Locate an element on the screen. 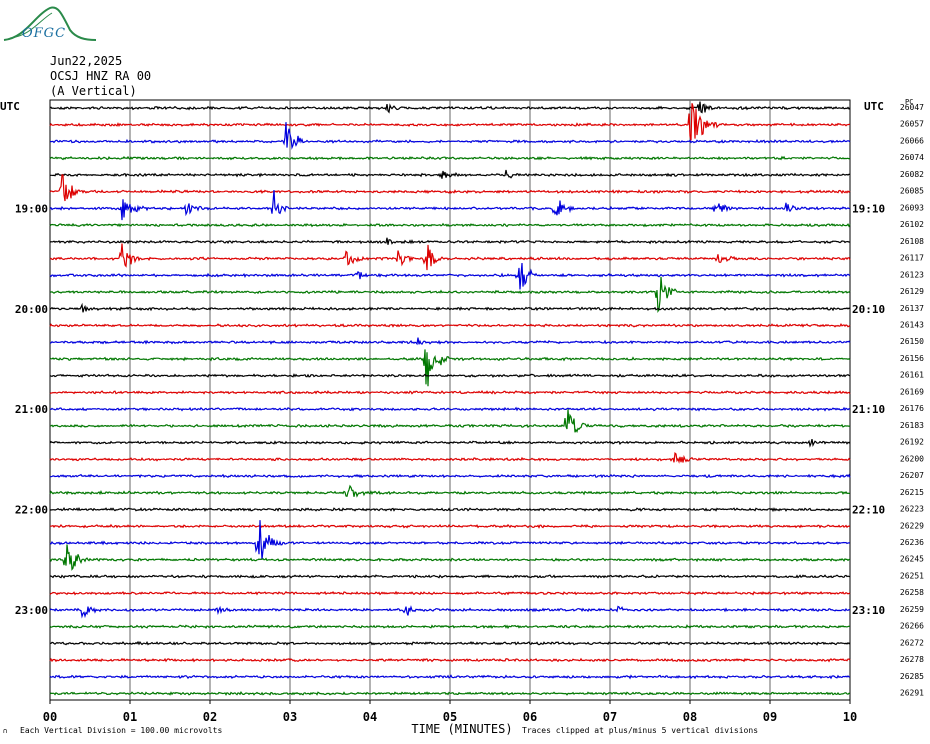  trace-value-label: 26200 is located at coordinates (912, 458).